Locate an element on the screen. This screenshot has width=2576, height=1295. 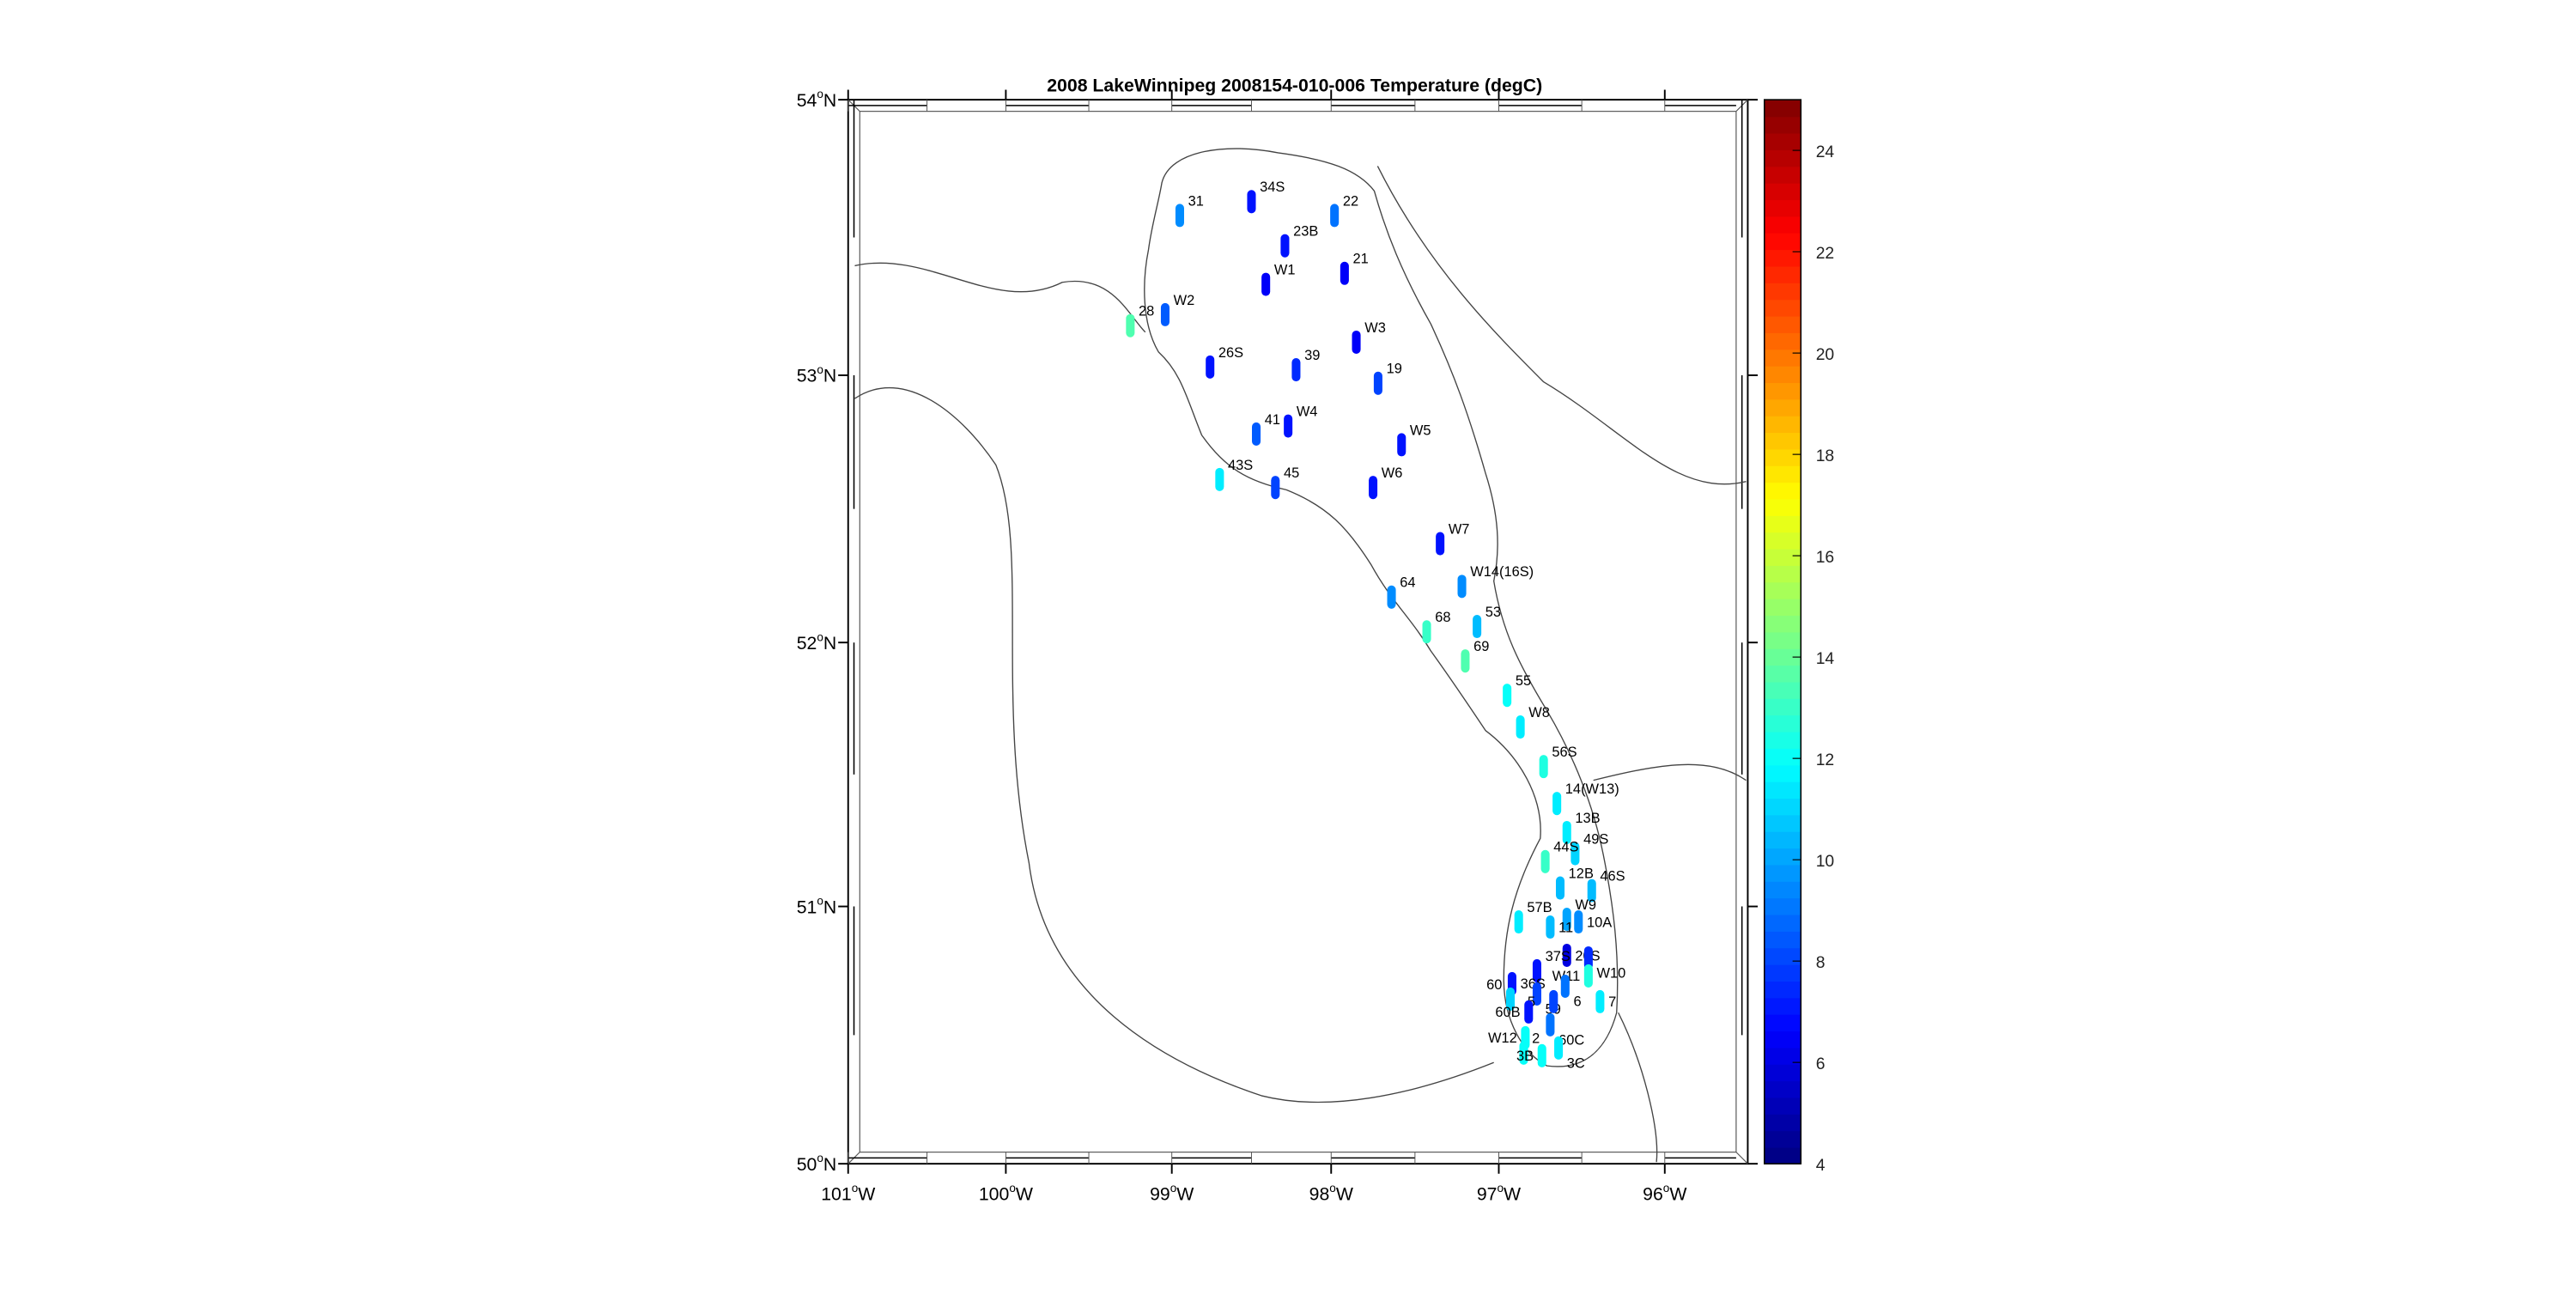
station-label: 57B is located at coordinates (1539, 907).